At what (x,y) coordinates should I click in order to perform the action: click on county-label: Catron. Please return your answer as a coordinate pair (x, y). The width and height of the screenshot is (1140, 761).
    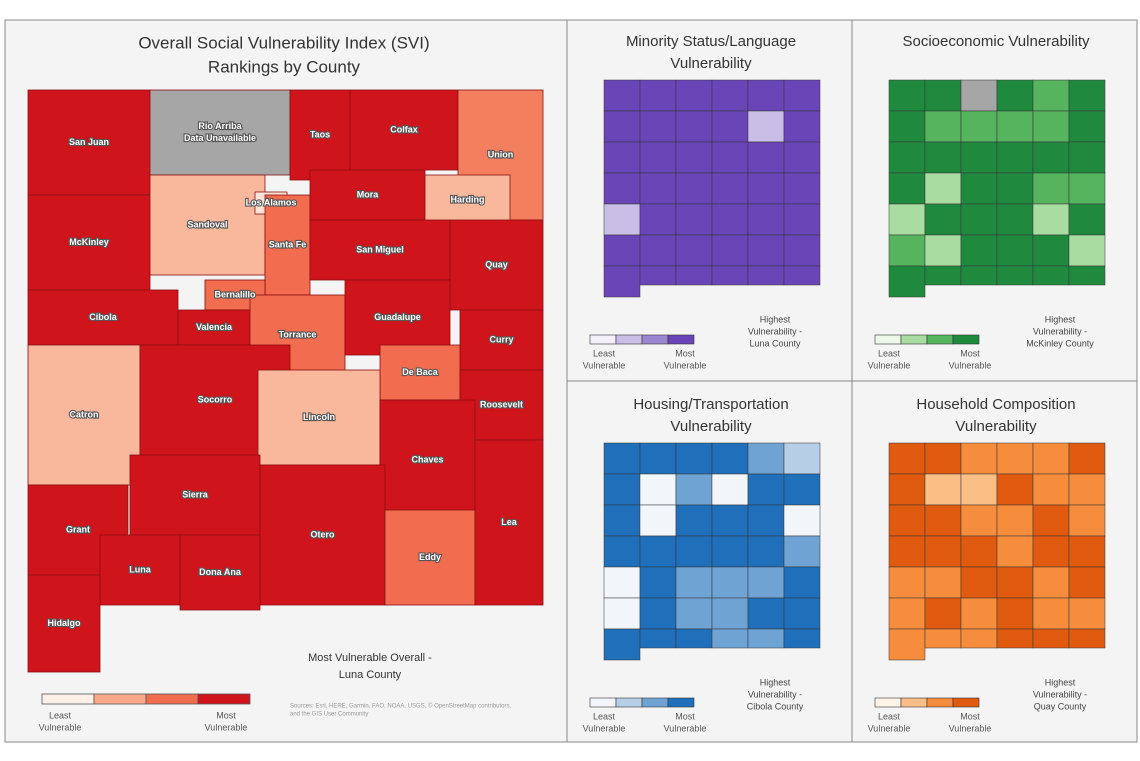
    Looking at the image, I should click on (84, 414).